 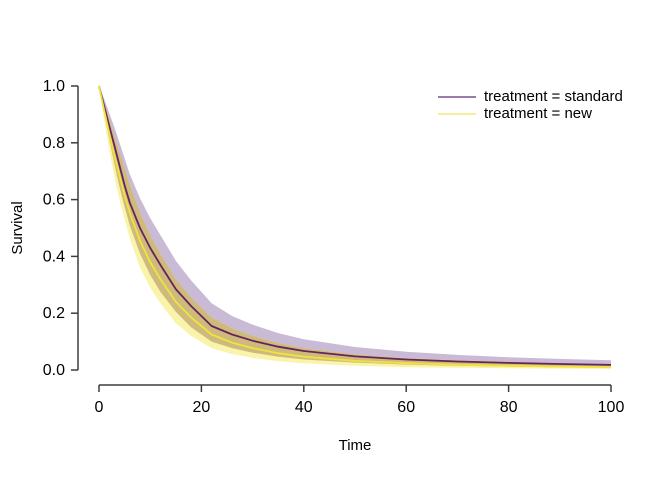 What do you see at coordinates (54, 143) in the screenshot?
I see `y-tick-label: 0.8` at bounding box center [54, 143].